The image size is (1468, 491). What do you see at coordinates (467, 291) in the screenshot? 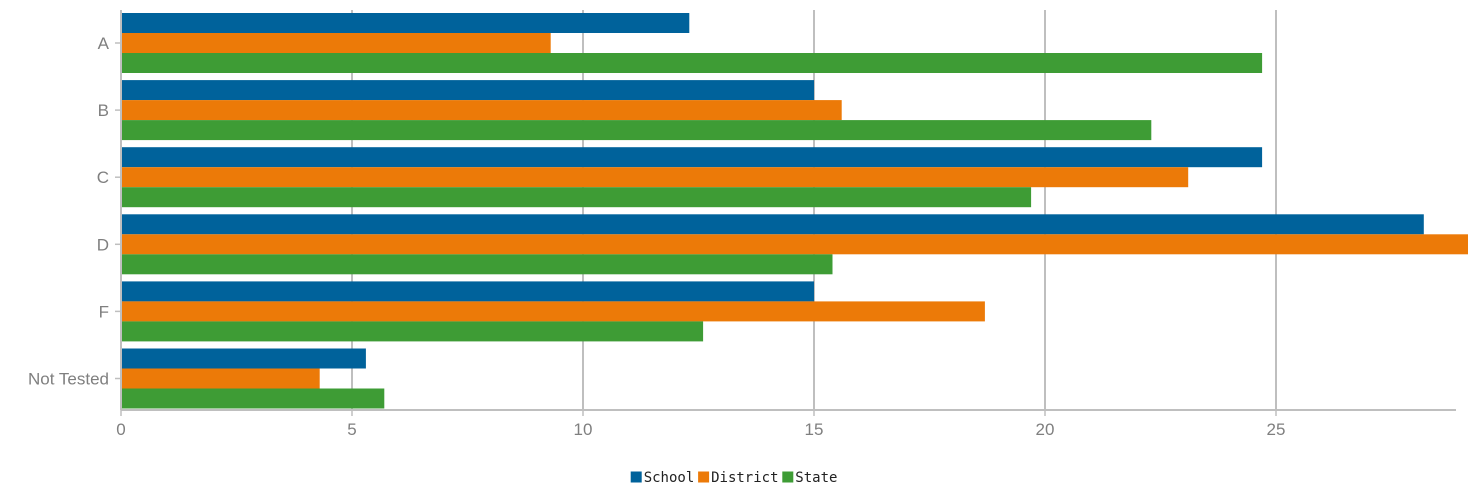
I see `bar-school-f` at bounding box center [467, 291].